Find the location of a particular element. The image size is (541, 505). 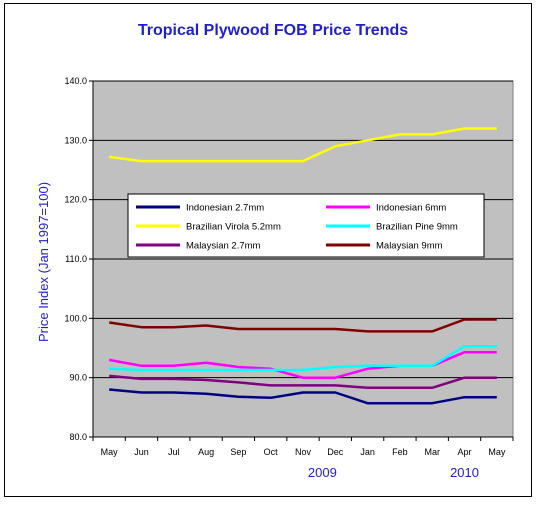

year-label: 2010 is located at coordinates (464, 472).